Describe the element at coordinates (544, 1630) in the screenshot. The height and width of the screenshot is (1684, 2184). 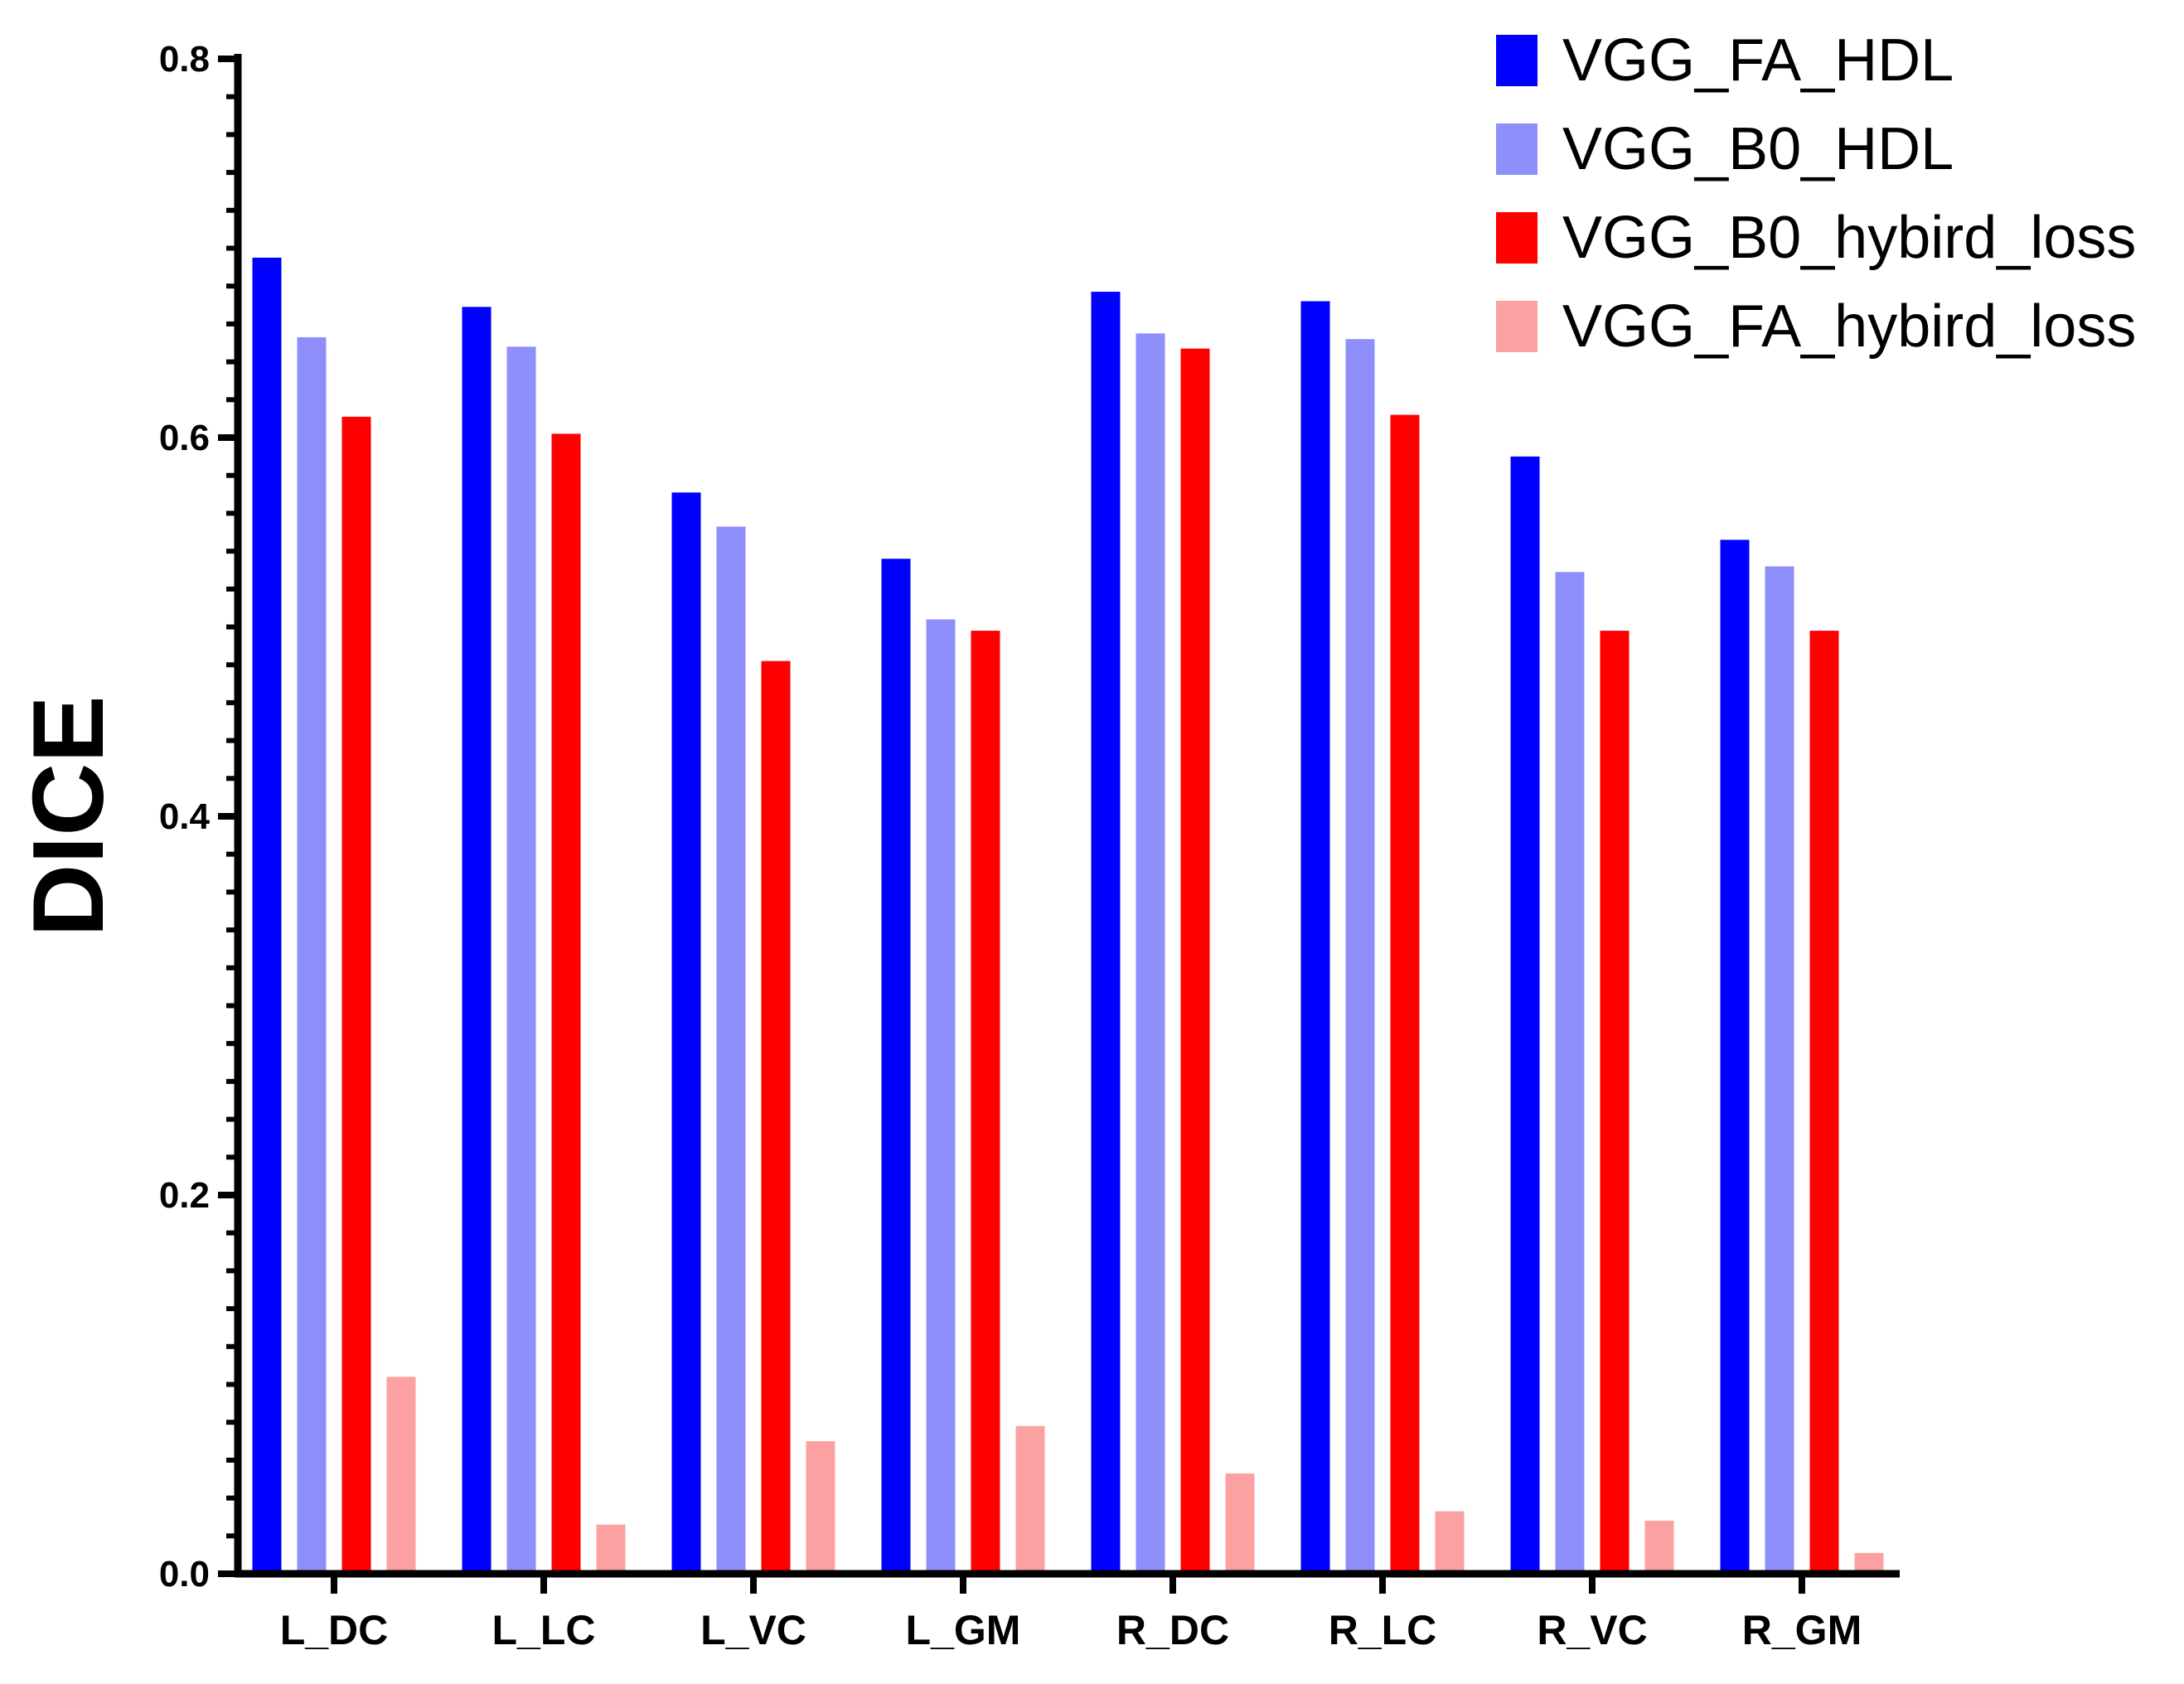
I see `x-tick-label-L_LC: L_LC` at that location.